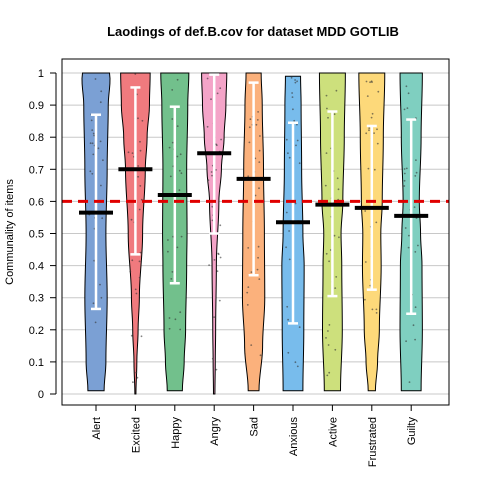 The image size is (480, 480). What do you see at coordinates (176, 433) in the screenshot?
I see `x-tick-label: Happy` at bounding box center [176, 433].